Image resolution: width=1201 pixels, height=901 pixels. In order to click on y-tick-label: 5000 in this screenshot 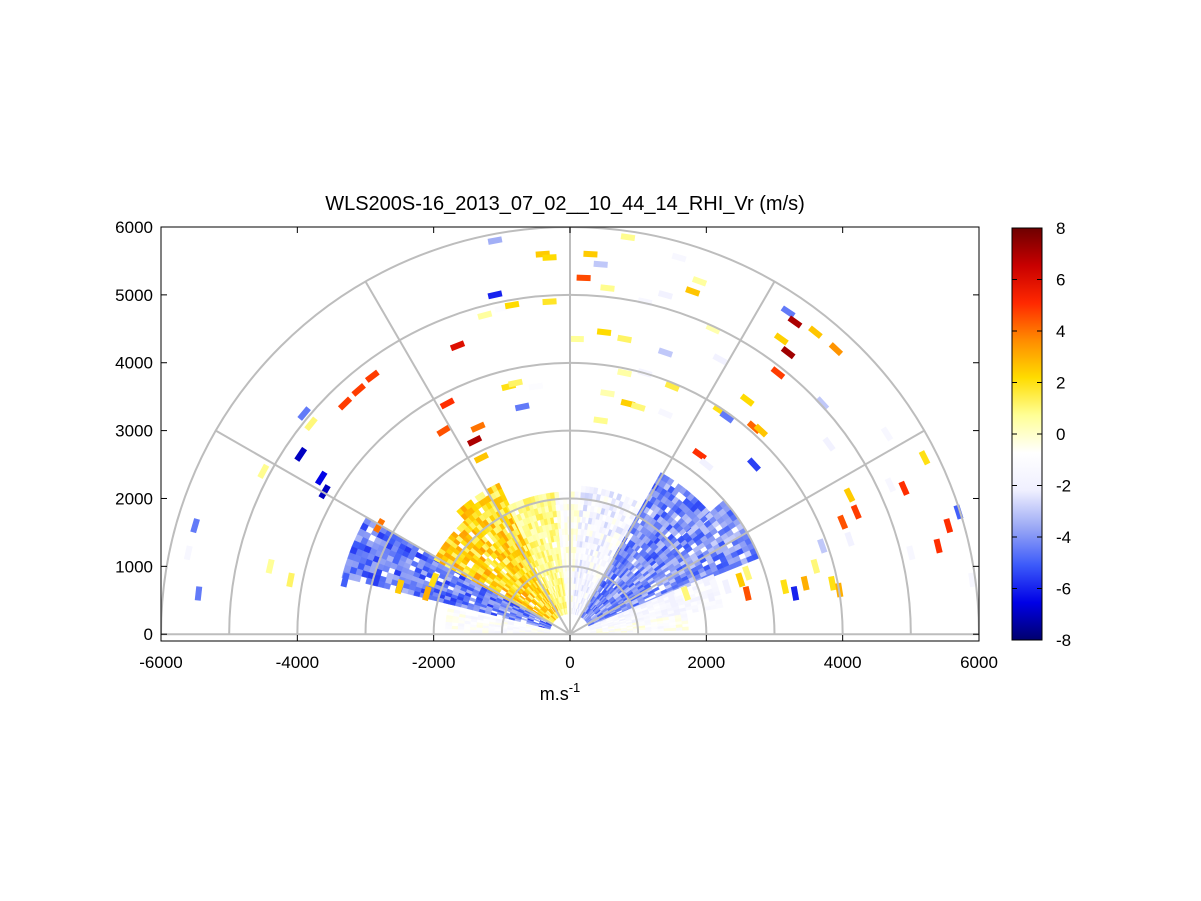, I will do `click(134, 295)`.